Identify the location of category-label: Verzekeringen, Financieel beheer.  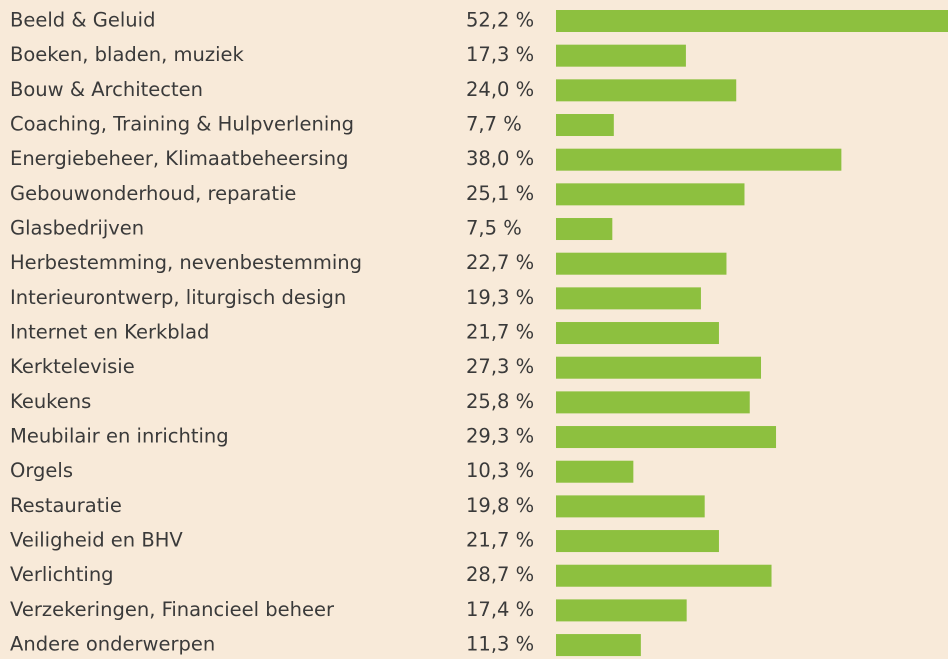
(172, 609).